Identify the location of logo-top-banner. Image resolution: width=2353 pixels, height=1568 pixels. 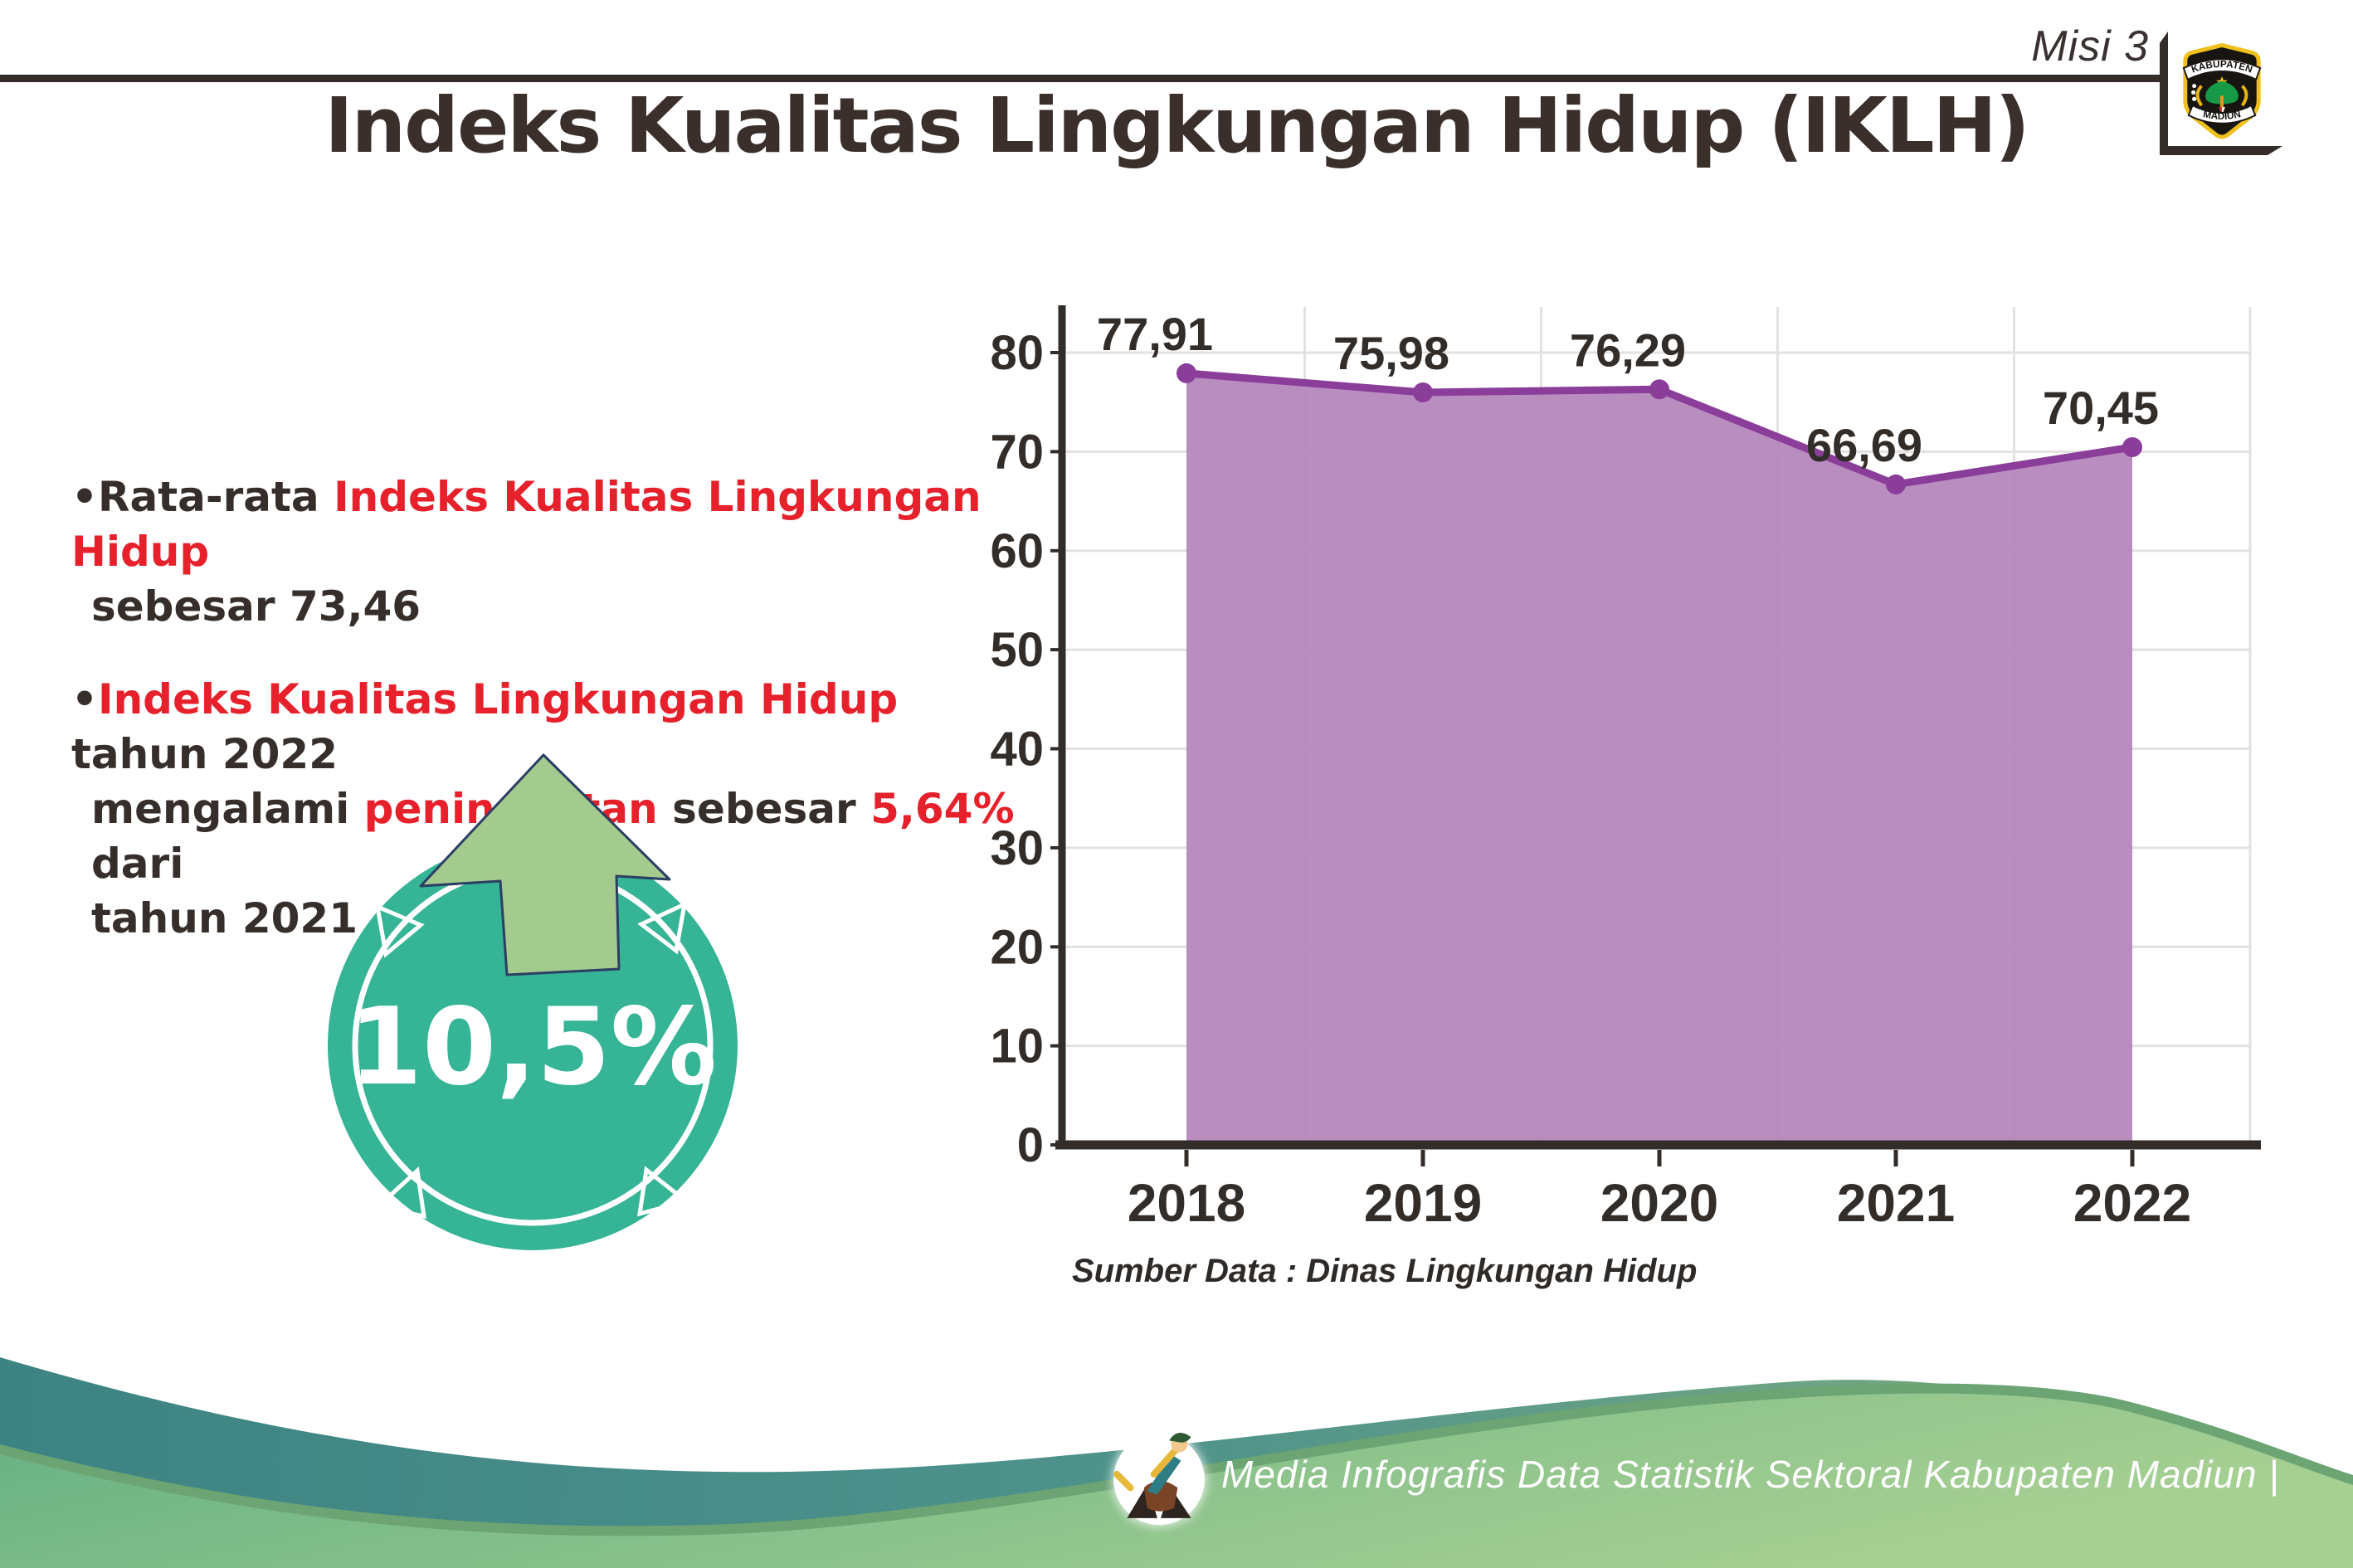
(2222, 69).